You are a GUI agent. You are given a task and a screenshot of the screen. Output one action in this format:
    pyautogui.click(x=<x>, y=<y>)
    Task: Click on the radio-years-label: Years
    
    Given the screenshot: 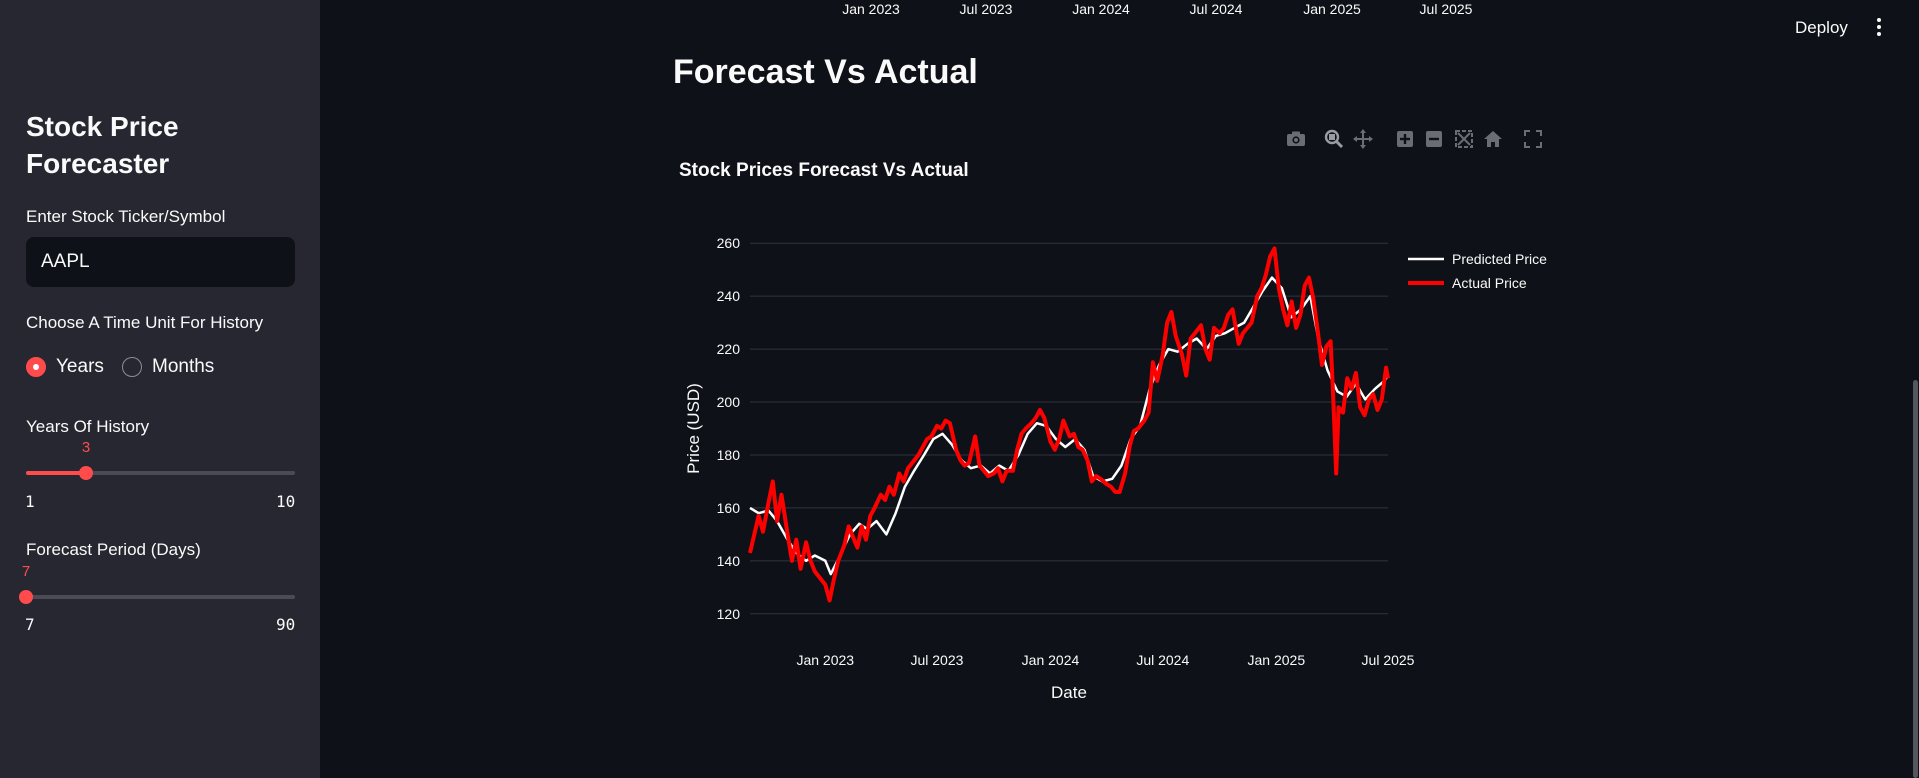 What is the action you would take?
    pyautogui.click(x=80, y=366)
    